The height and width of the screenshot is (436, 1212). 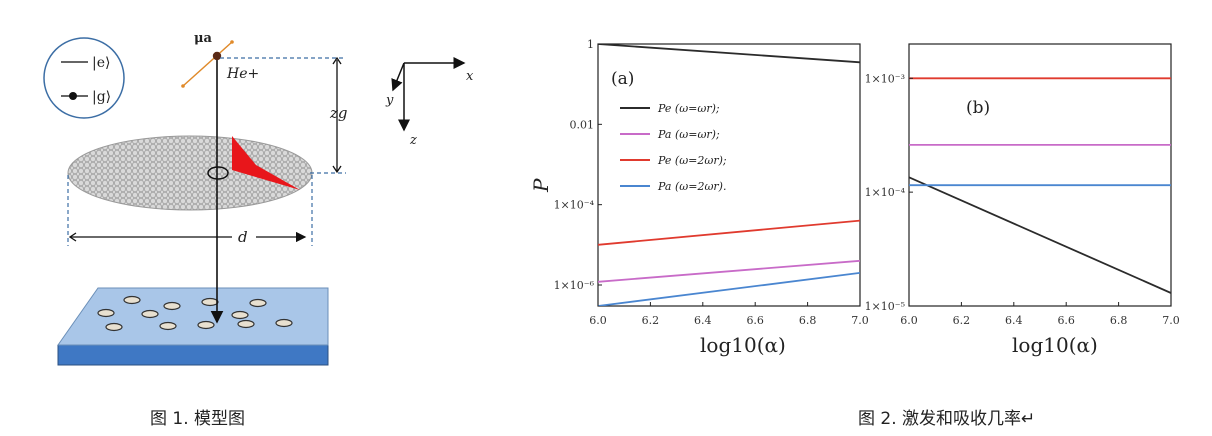 What do you see at coordinates (195, 313) in the screenshot?
I see `substrate-particles` at bounding box center [195, 313].